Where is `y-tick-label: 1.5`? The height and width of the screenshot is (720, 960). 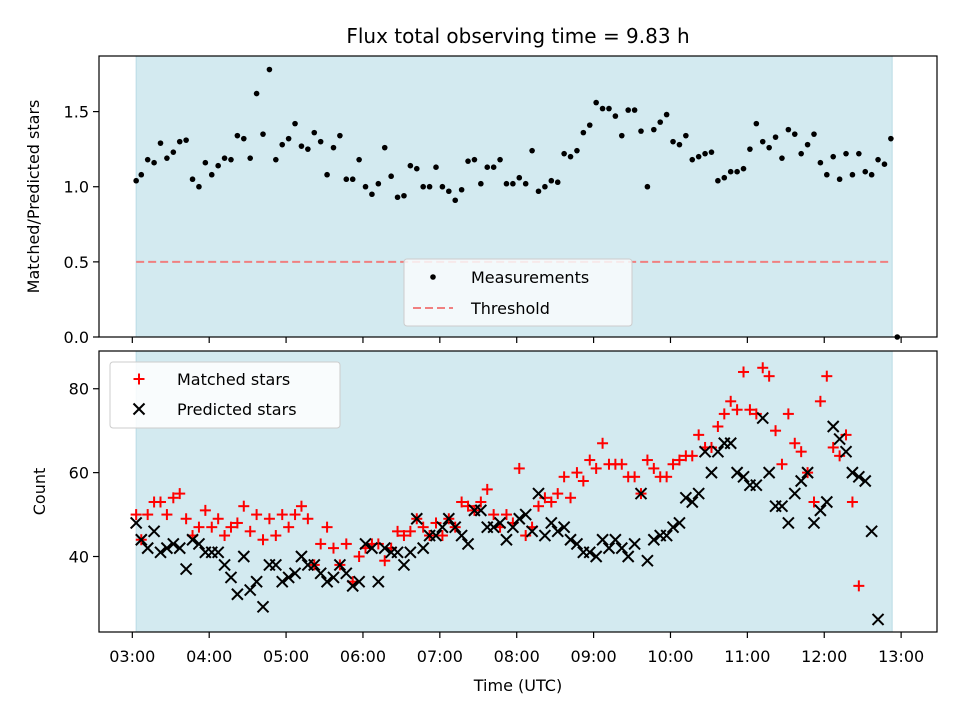
y-tick-label: 1.5 is located at coordinates (76, 112).